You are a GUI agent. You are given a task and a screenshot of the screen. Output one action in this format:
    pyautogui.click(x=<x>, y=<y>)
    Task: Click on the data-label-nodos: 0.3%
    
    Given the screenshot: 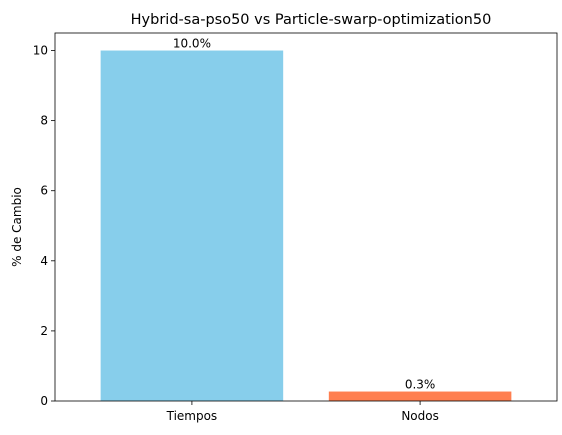 What is the action you would take?
    pyautogui.click(x=420, y=385)
    